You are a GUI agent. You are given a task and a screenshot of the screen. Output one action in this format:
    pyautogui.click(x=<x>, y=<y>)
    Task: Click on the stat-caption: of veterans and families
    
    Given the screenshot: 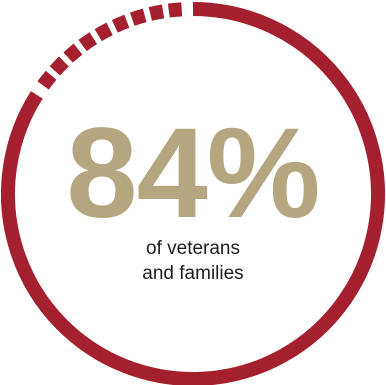 What is the action you would take?
    pyautogui.click(x=193, y=261)
    